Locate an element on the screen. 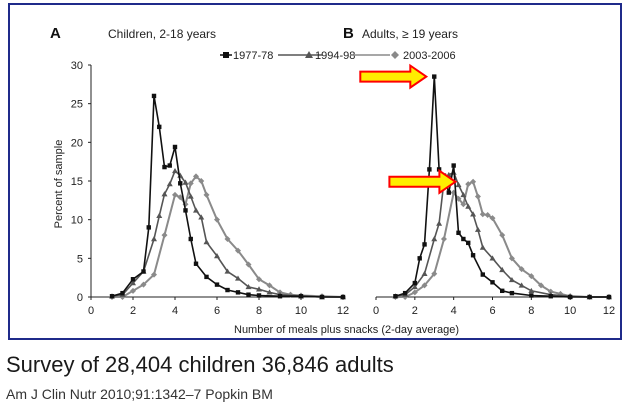  x-tick-label: 12 is located at coordinates (343, 311).